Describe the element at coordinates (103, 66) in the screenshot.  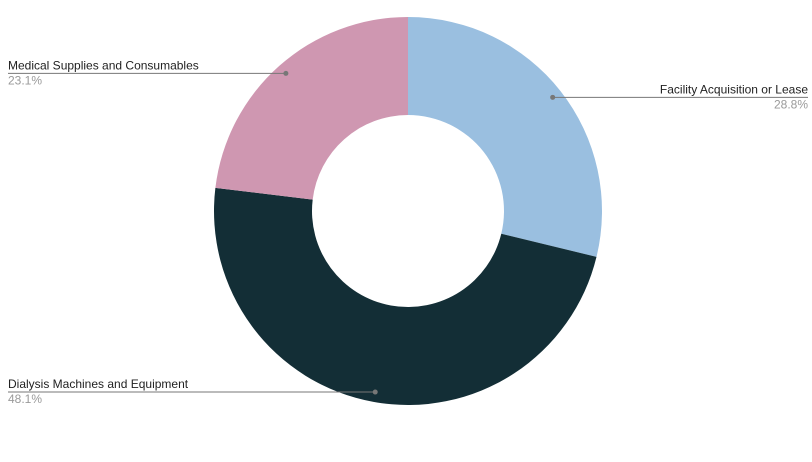
I see `slice-label: Medical Supplies and Consumables` at that location.